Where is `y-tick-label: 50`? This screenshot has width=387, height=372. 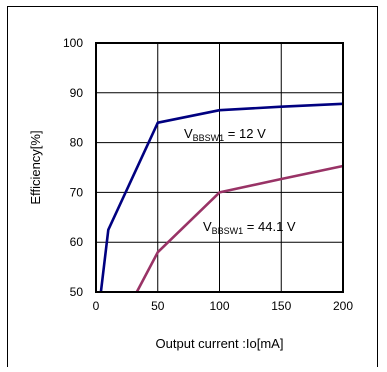
y-tick-label: 50 is located at coordinates (77, 292).